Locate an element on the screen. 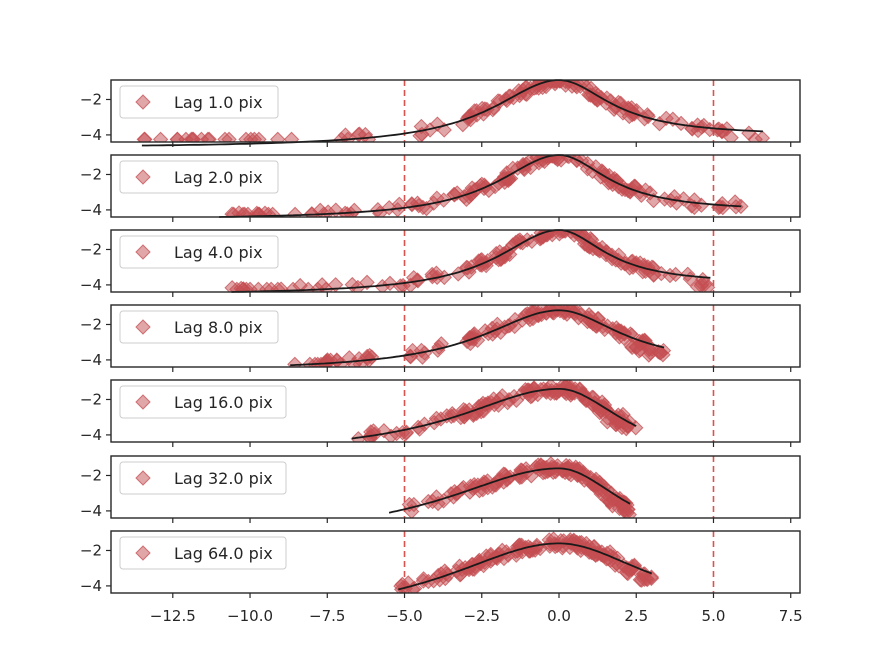 The image size is (889, 667). legend: Lag 16.0 pix is located at coordinates (203, 402).